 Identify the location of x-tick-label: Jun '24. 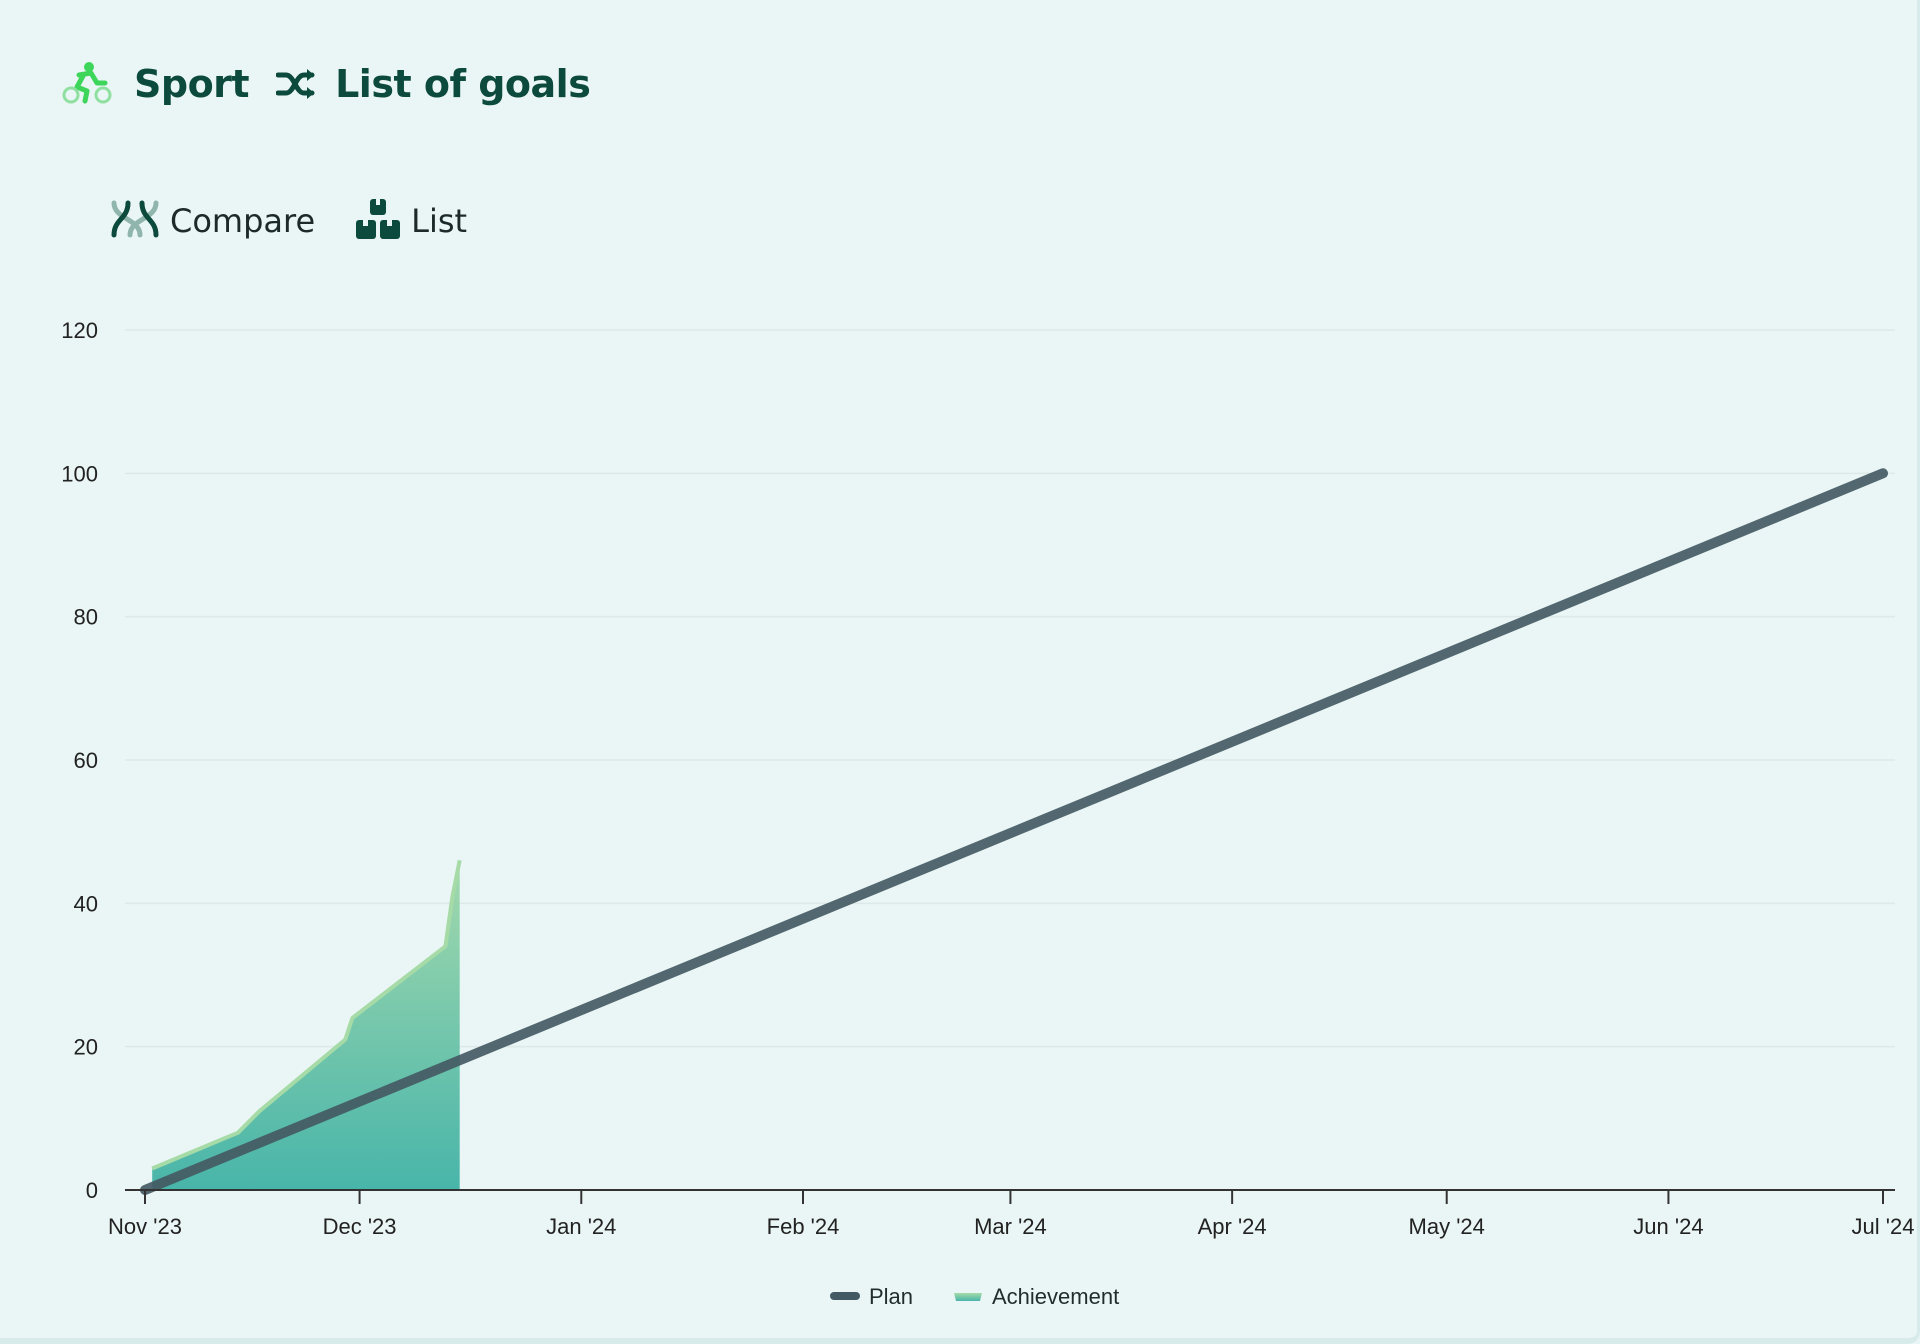
(1668, 1226).